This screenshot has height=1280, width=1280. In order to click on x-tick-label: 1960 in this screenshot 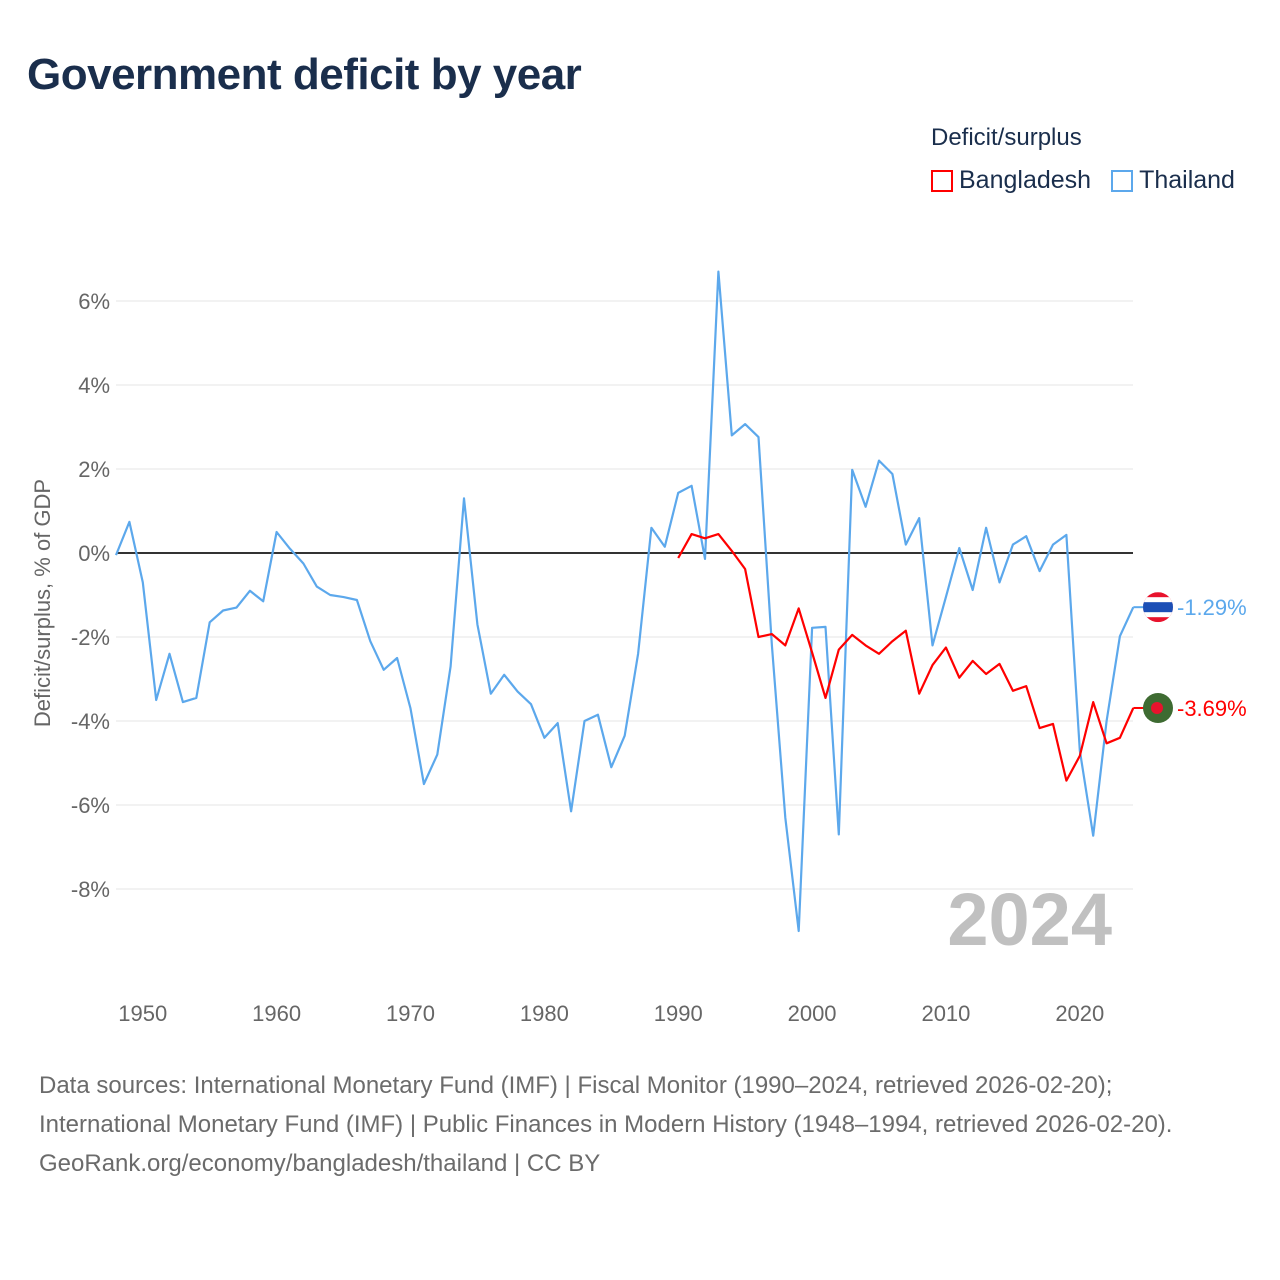, I will do `click(276, 1013)`.